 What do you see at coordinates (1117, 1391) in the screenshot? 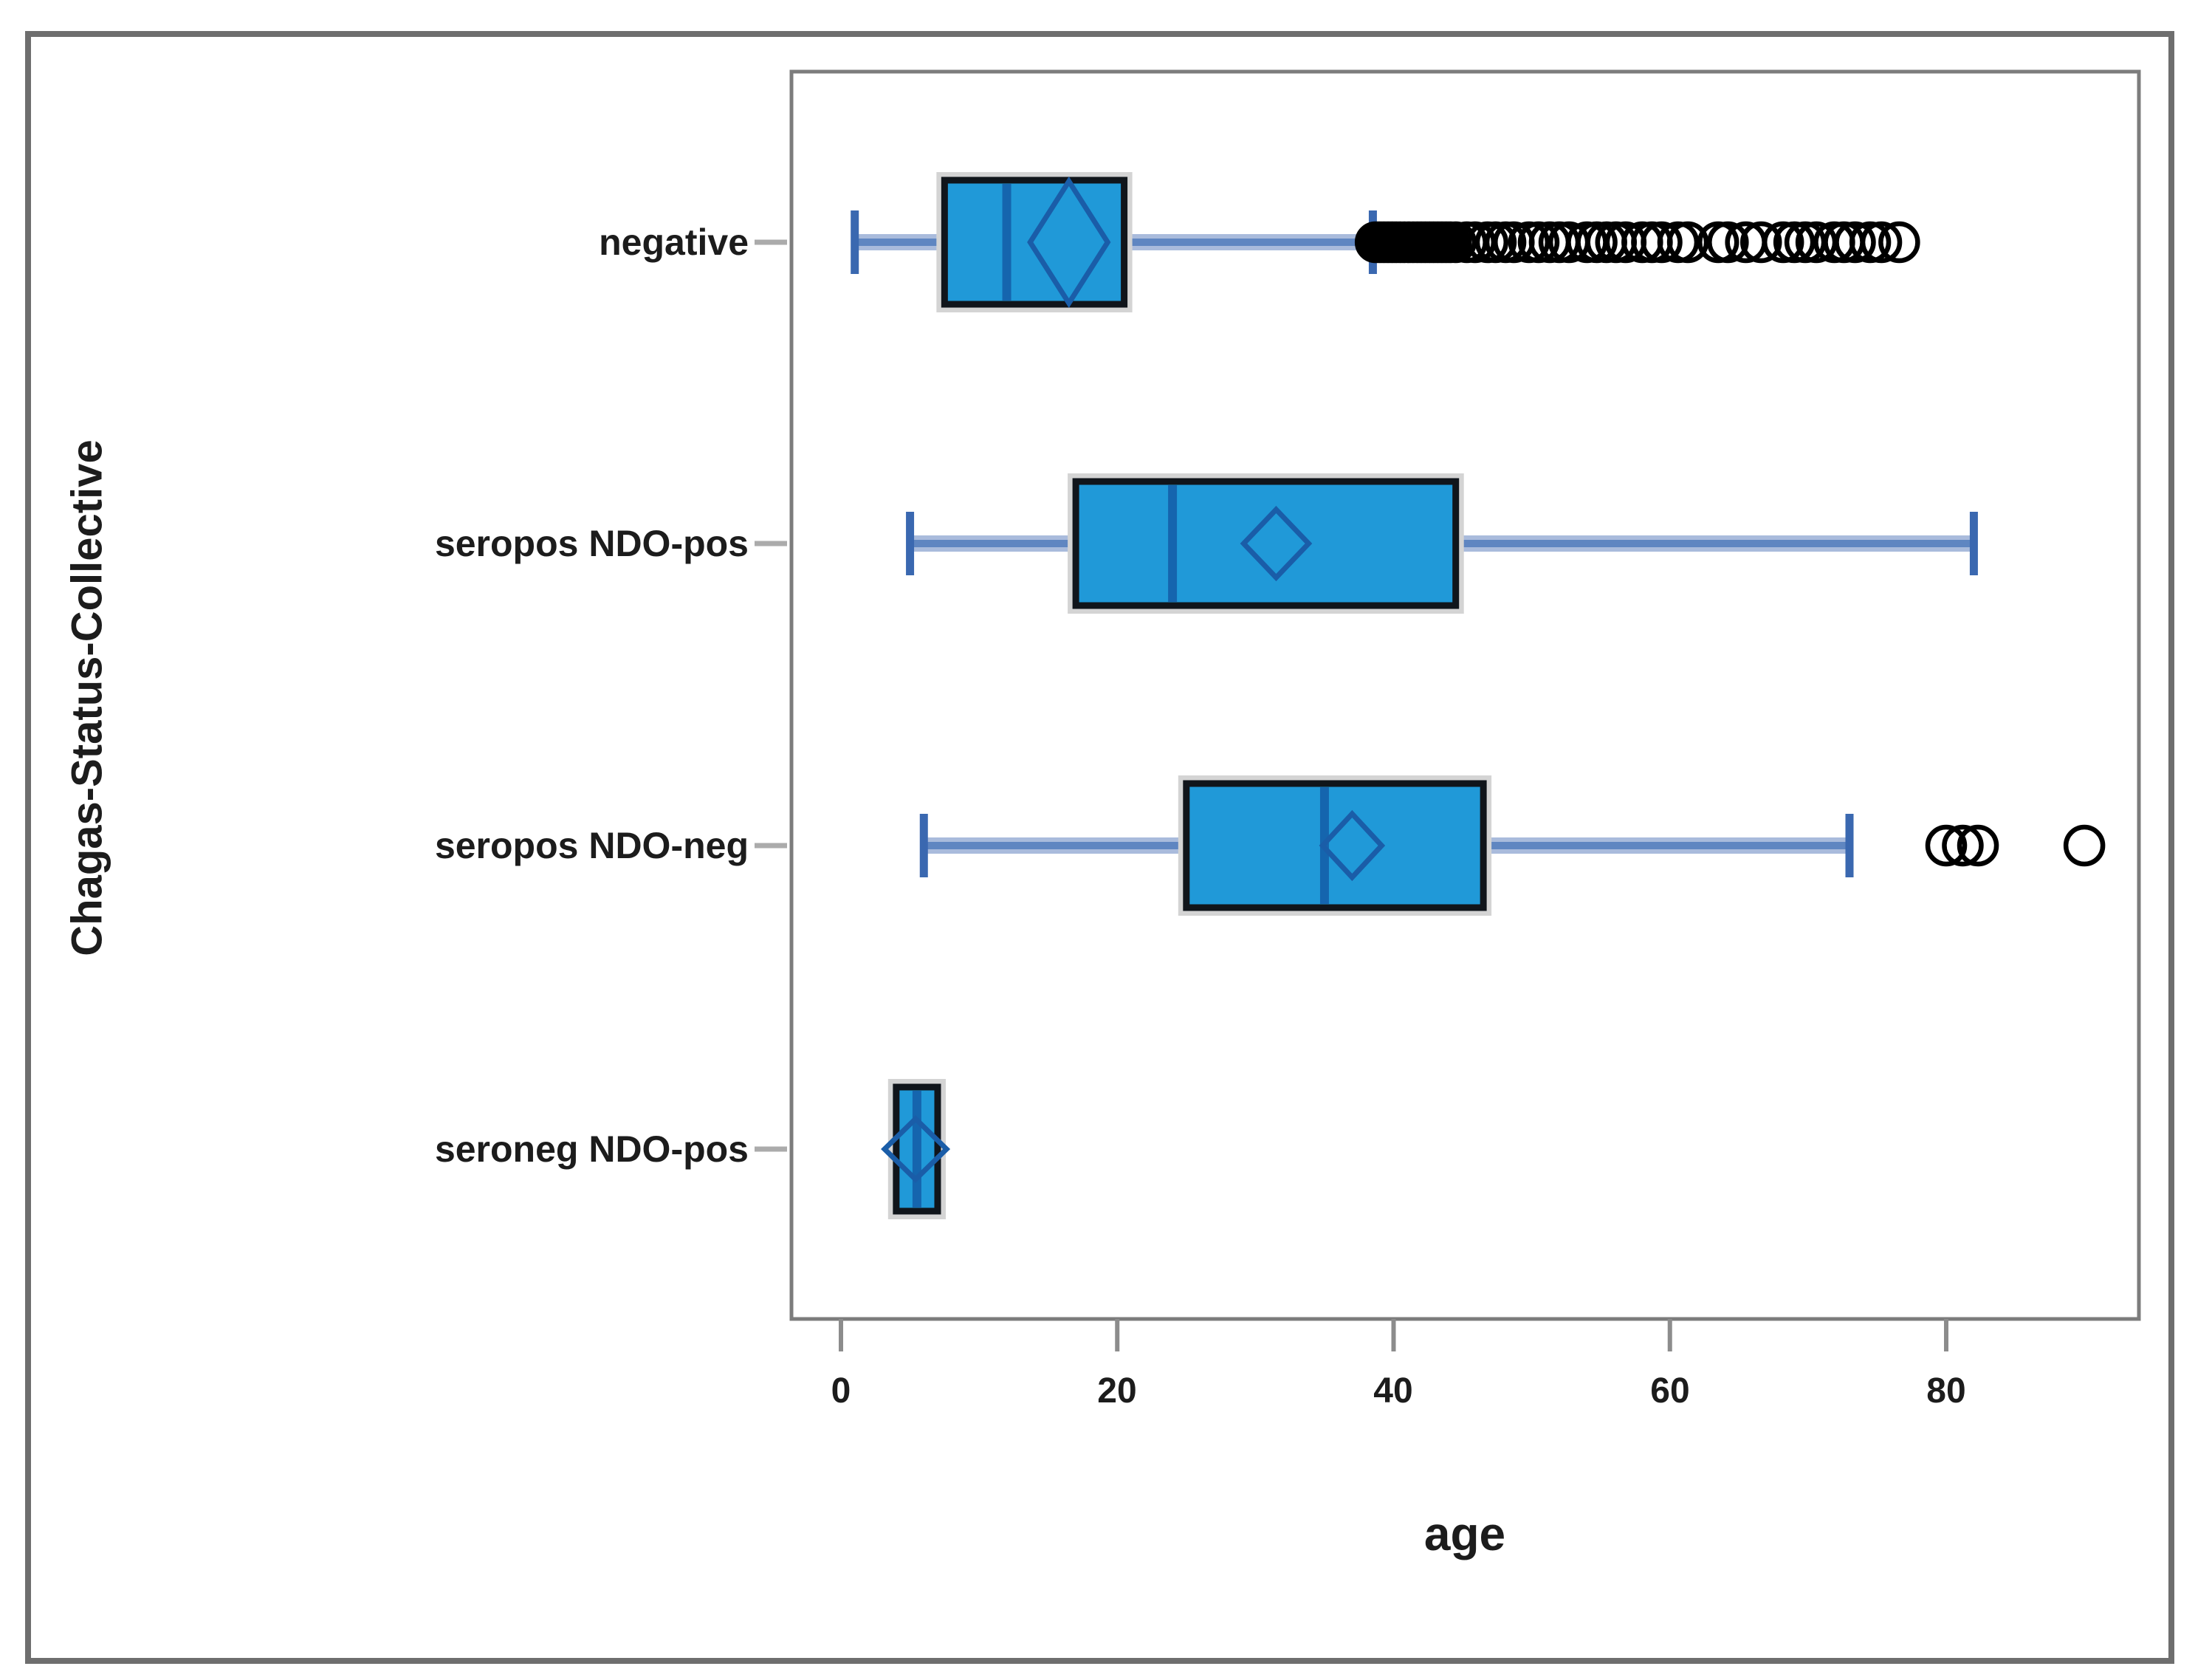
I see `x-tick-label-20: 20` at bounding box center [1117, 1391].